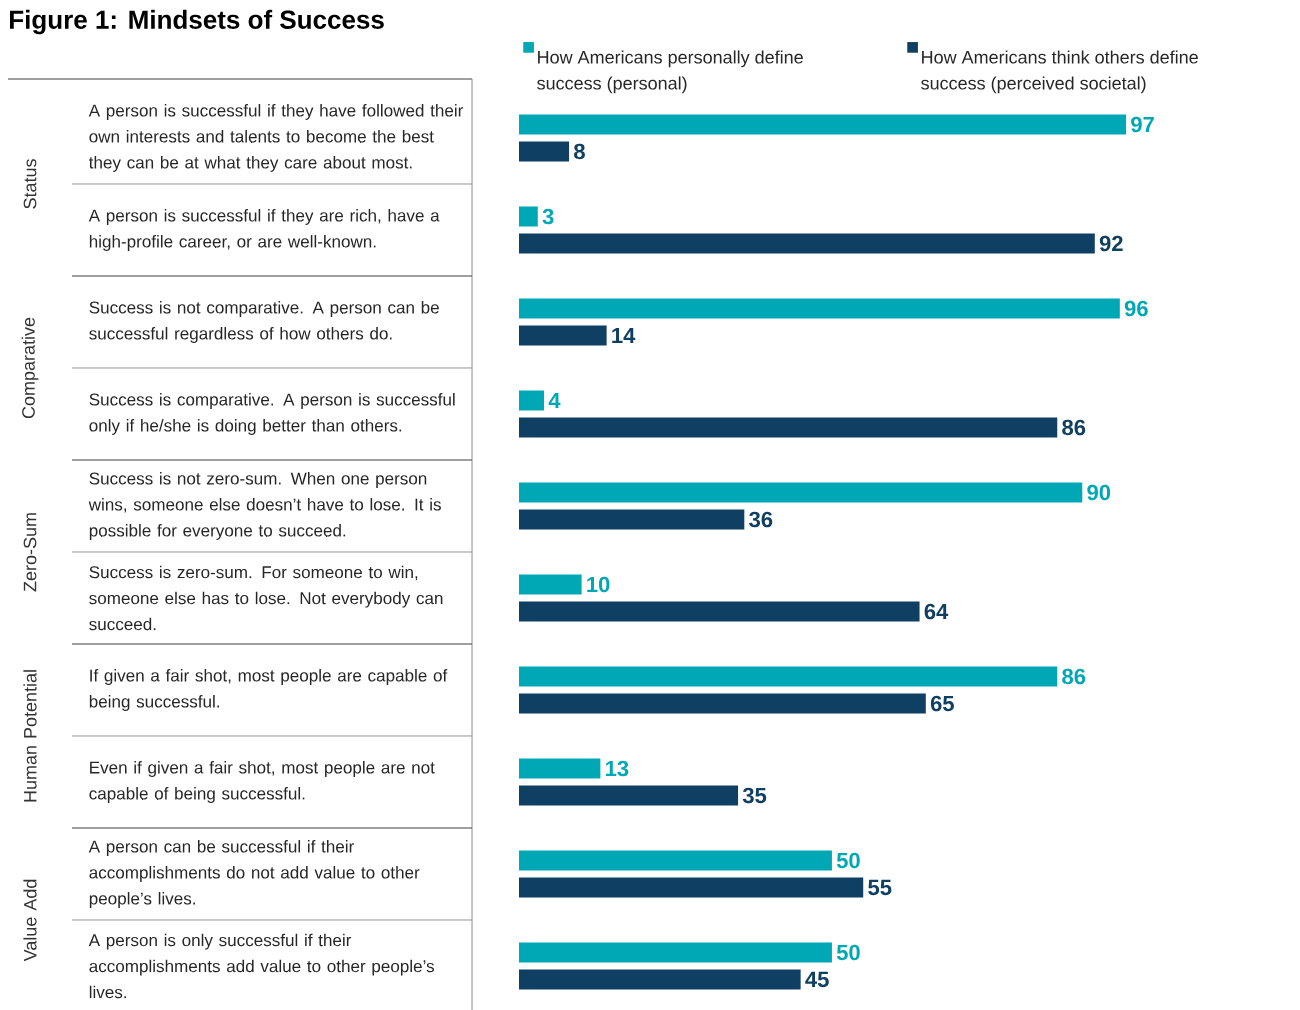 This screenshot has width=1300, height=1010. I want to click on data-label: 4, so click(554, 400).